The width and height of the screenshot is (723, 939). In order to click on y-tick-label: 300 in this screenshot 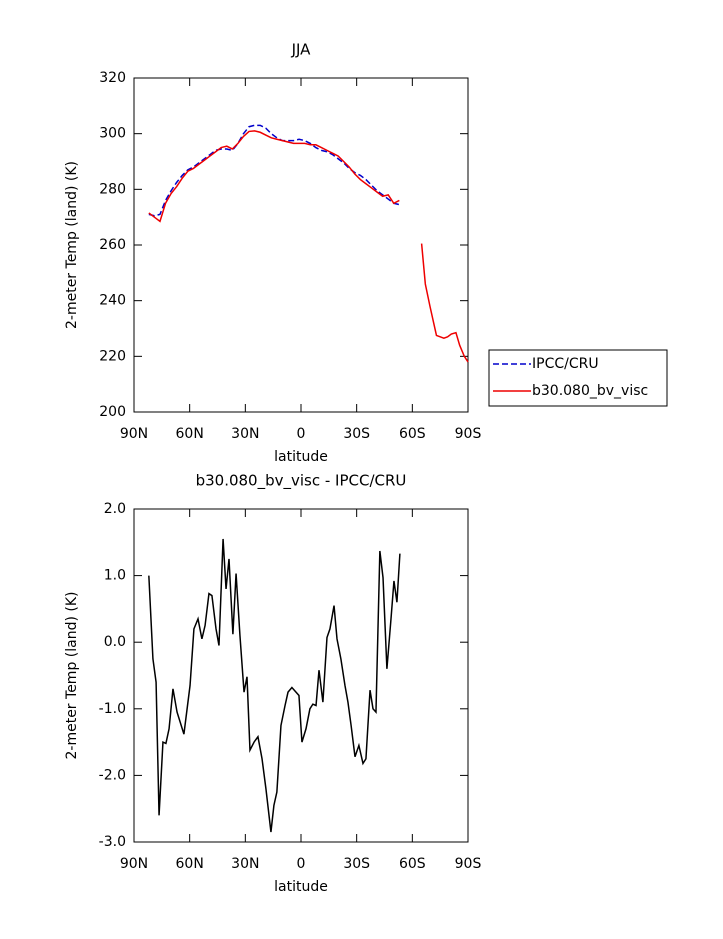, I will do `click(112, 134)`.